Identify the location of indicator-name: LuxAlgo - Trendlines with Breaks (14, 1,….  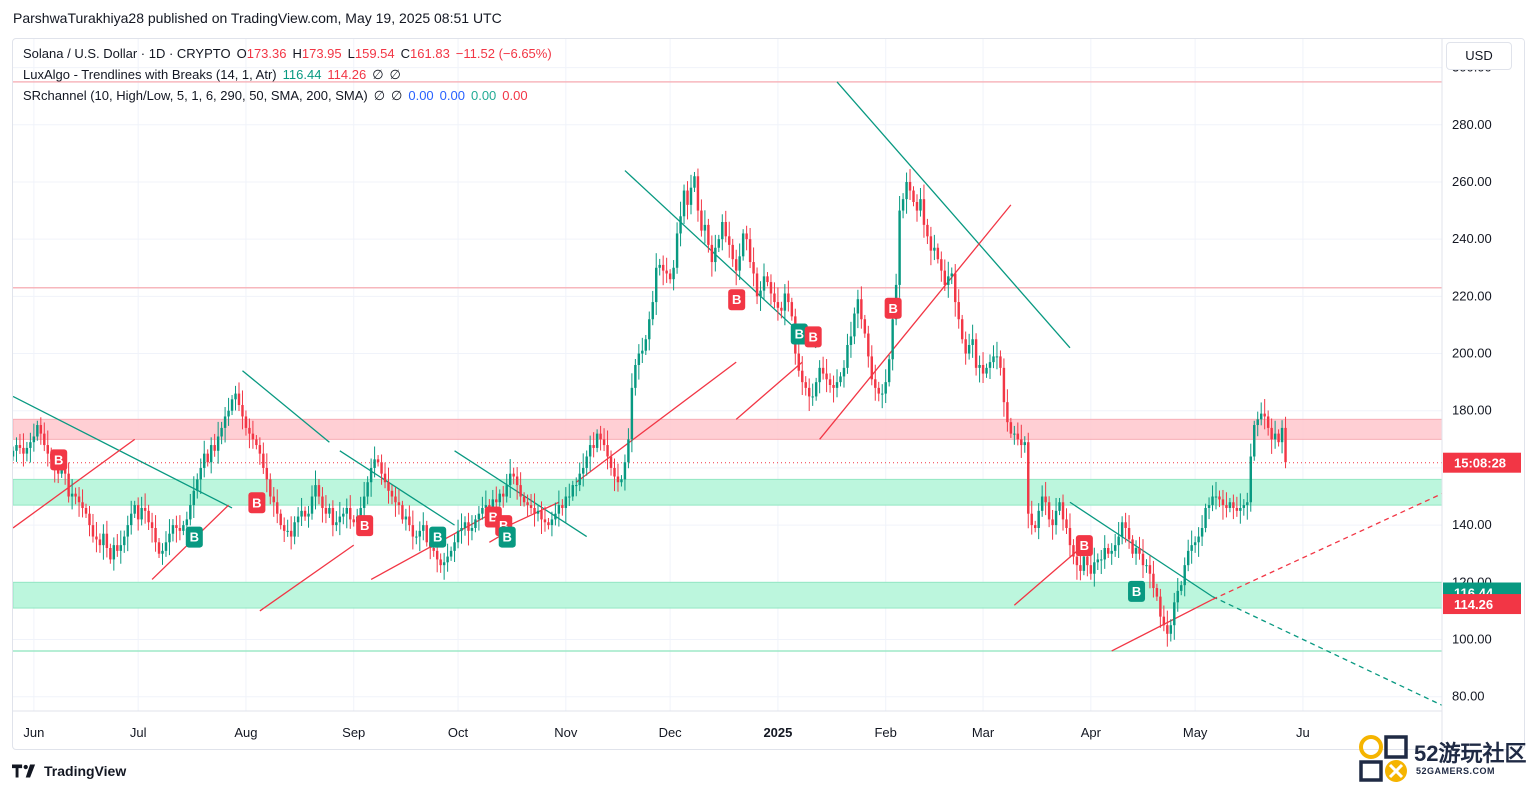
(150, 74).